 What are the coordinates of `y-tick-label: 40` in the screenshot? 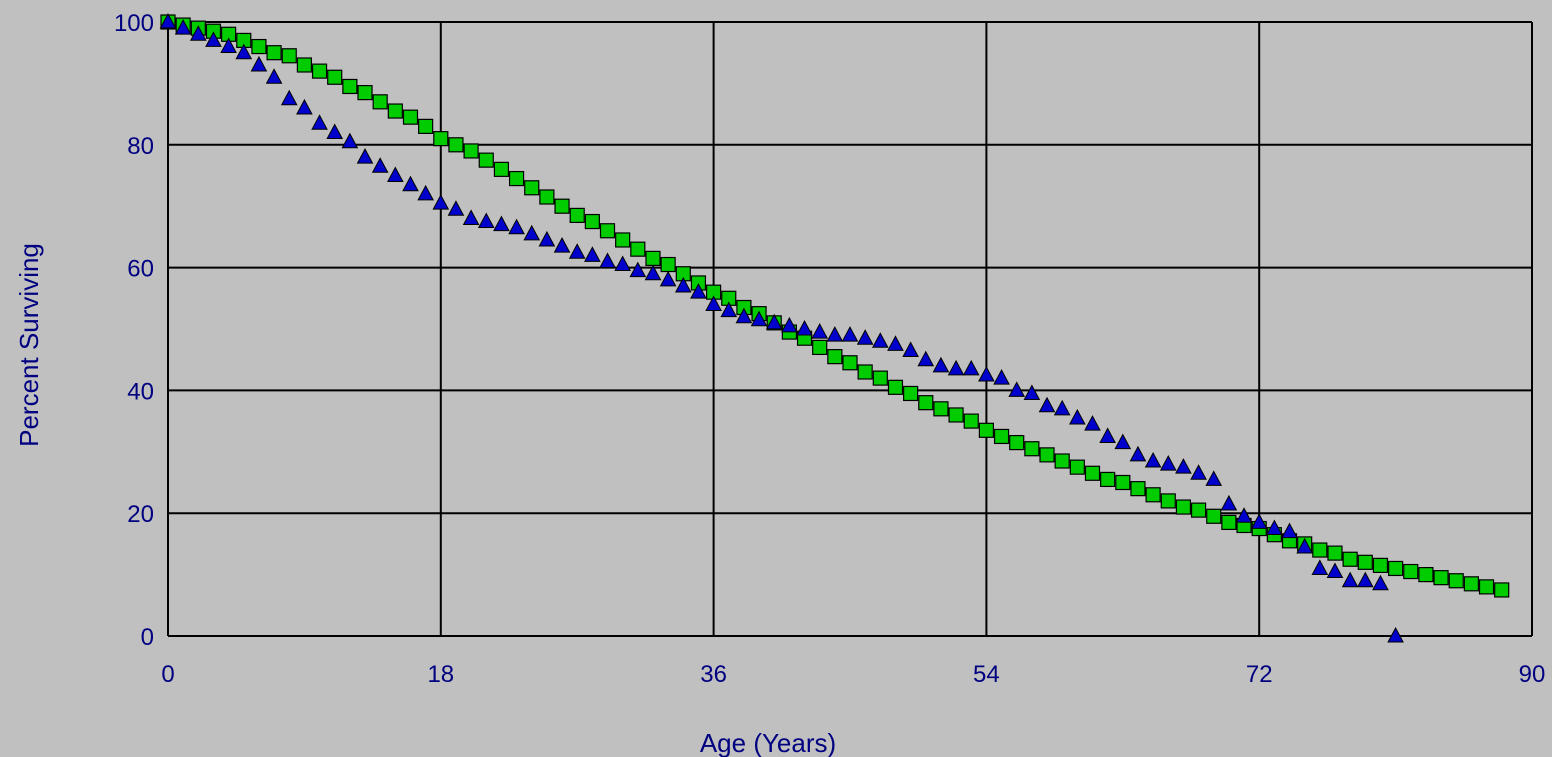 It's located at (140, 391).